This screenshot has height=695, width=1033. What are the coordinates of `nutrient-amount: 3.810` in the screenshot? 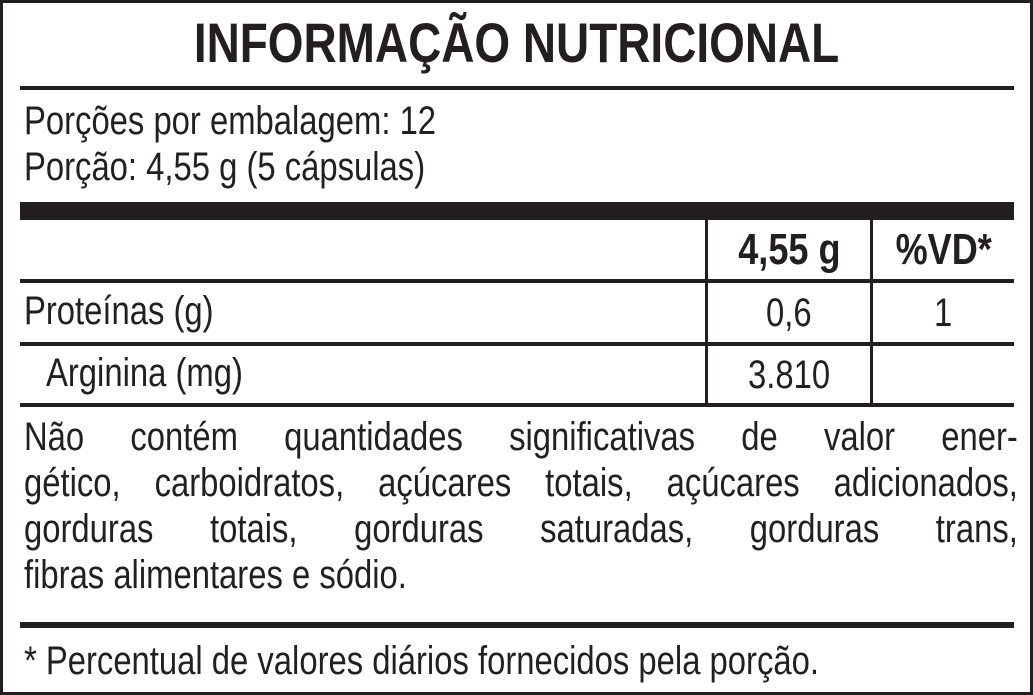 It's located at (789, 375).